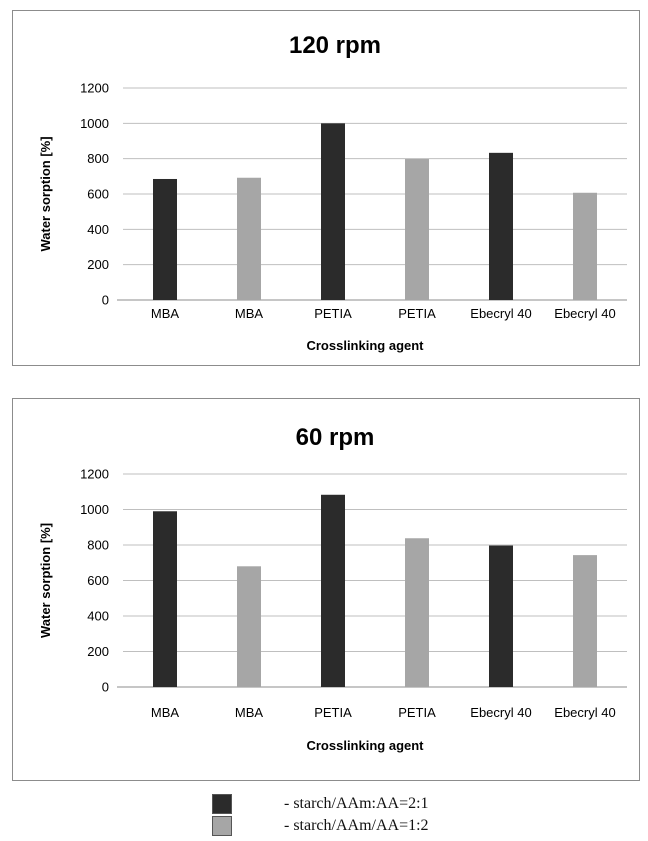 The height and width of the screenshot is (841, 648). Describe the element at coordinates (356, 803) in the screenshot. I see `legend-label-2-1: - starch/AAm:AA=2:1` at that location.